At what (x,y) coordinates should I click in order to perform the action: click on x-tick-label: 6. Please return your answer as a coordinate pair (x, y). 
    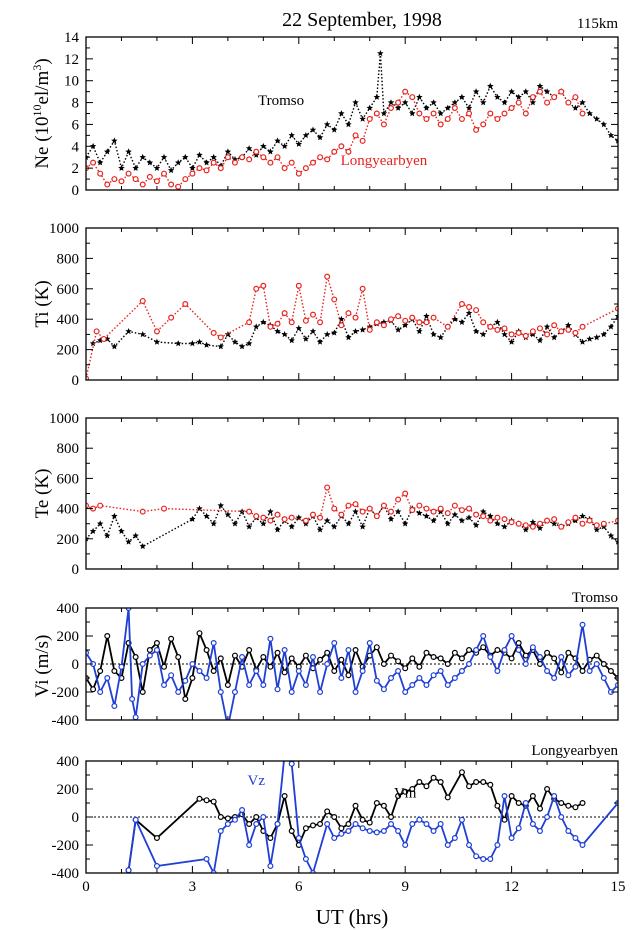
    Looking at the image, I should click on (299, 887).